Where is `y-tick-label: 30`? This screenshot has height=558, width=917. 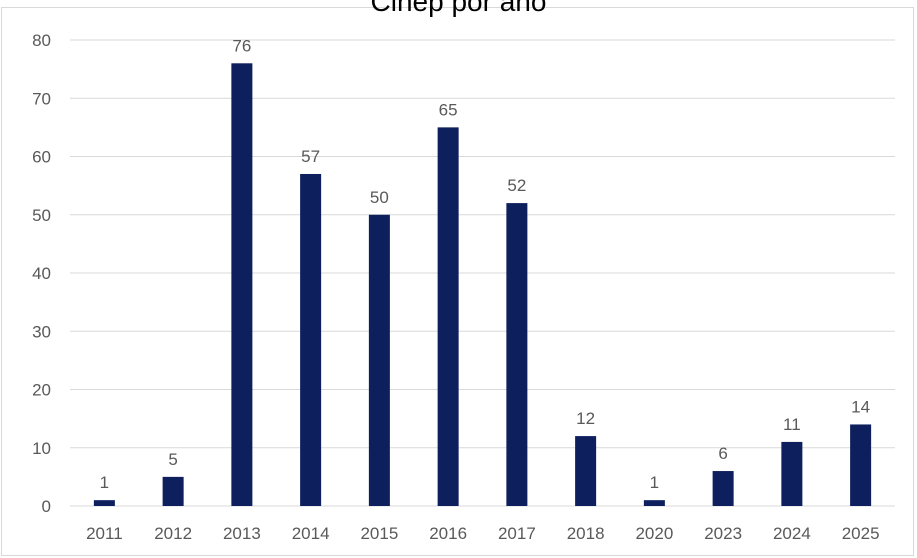
y-tick-label: 30 is located at coordinates (41, 331).